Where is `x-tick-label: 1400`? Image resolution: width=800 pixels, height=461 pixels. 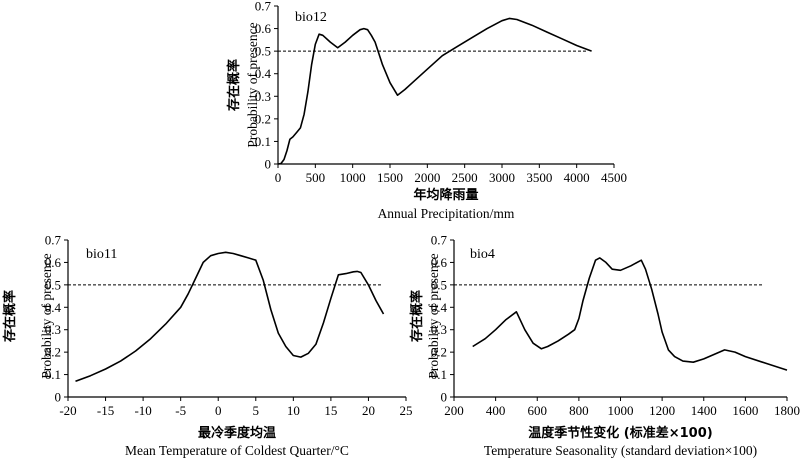 x-tick-label: 1400 is located at coordinates (704, 410).